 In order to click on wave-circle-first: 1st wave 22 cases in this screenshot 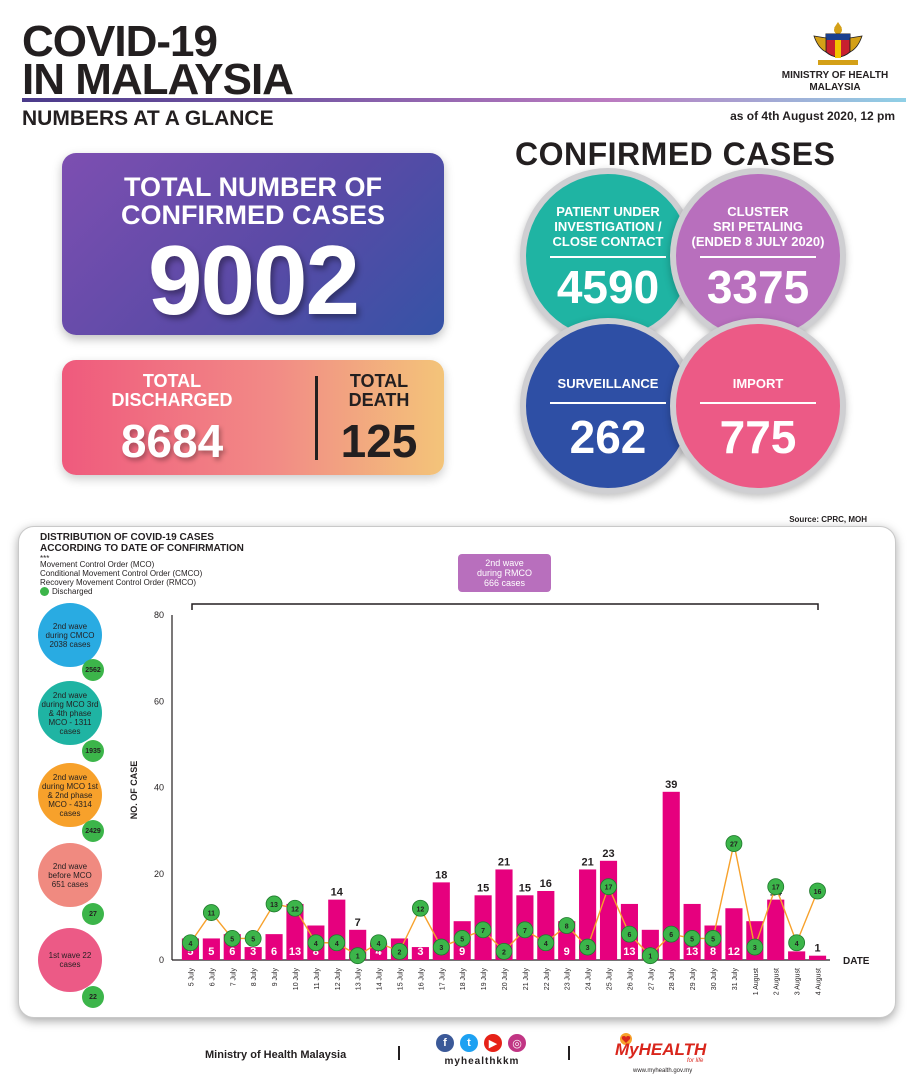, I will do `click(70, 960)`.